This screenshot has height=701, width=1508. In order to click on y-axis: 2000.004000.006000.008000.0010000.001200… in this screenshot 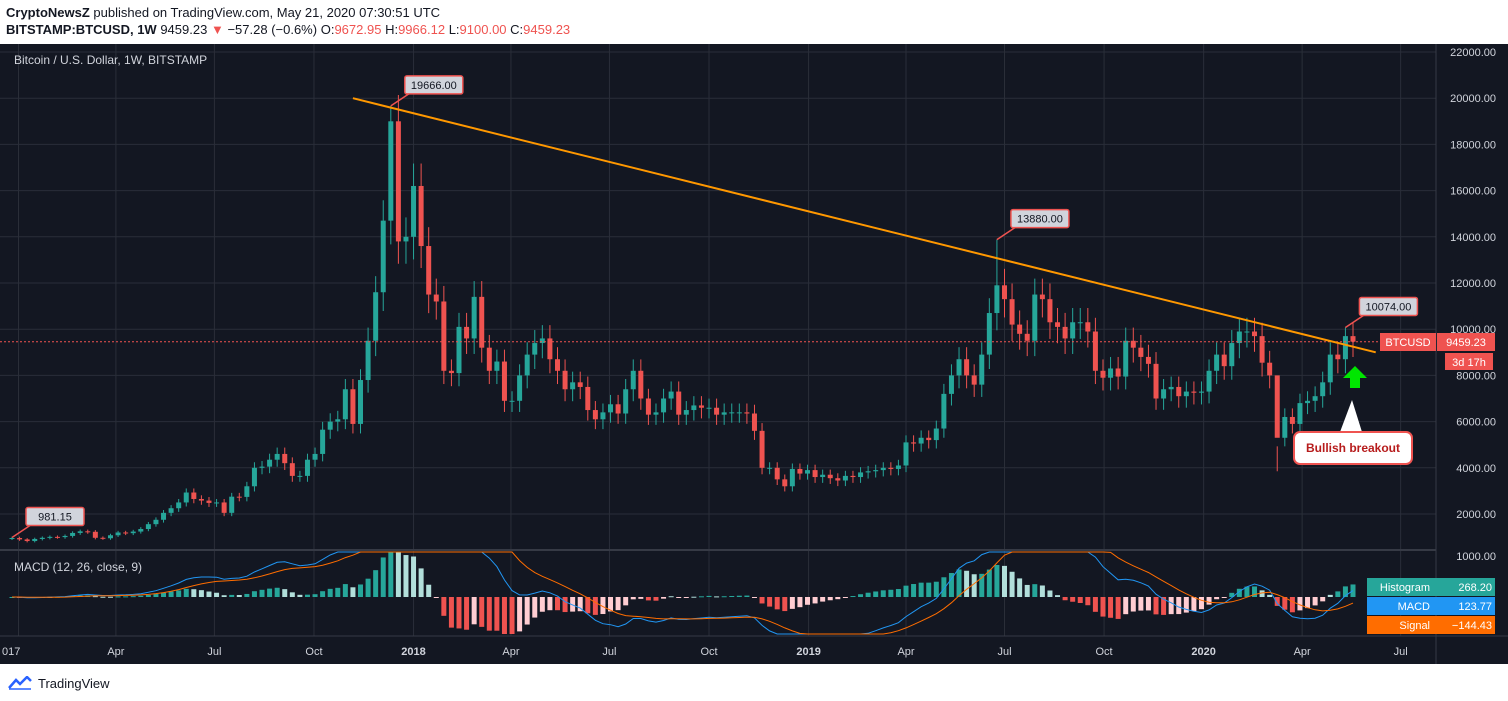, I will do `click(1473, 305)`.